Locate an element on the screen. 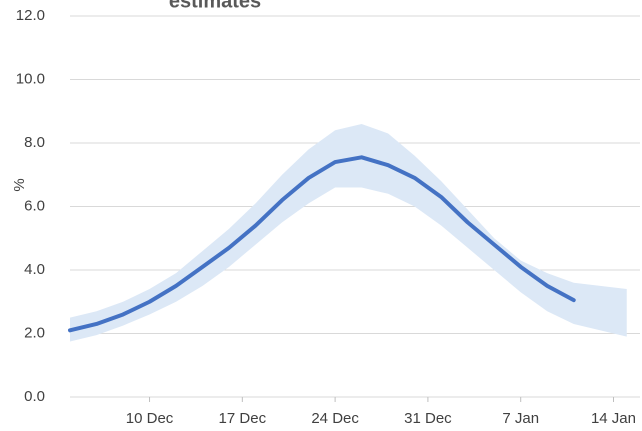  y-tick-label: 6.0 is located at coordinates (34, 205).